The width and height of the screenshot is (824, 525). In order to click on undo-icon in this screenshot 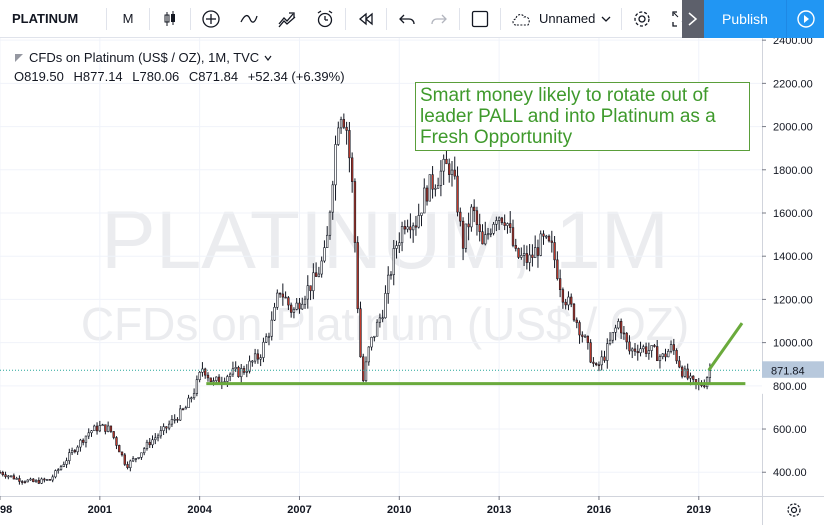, I will do `click(407, 19)`.